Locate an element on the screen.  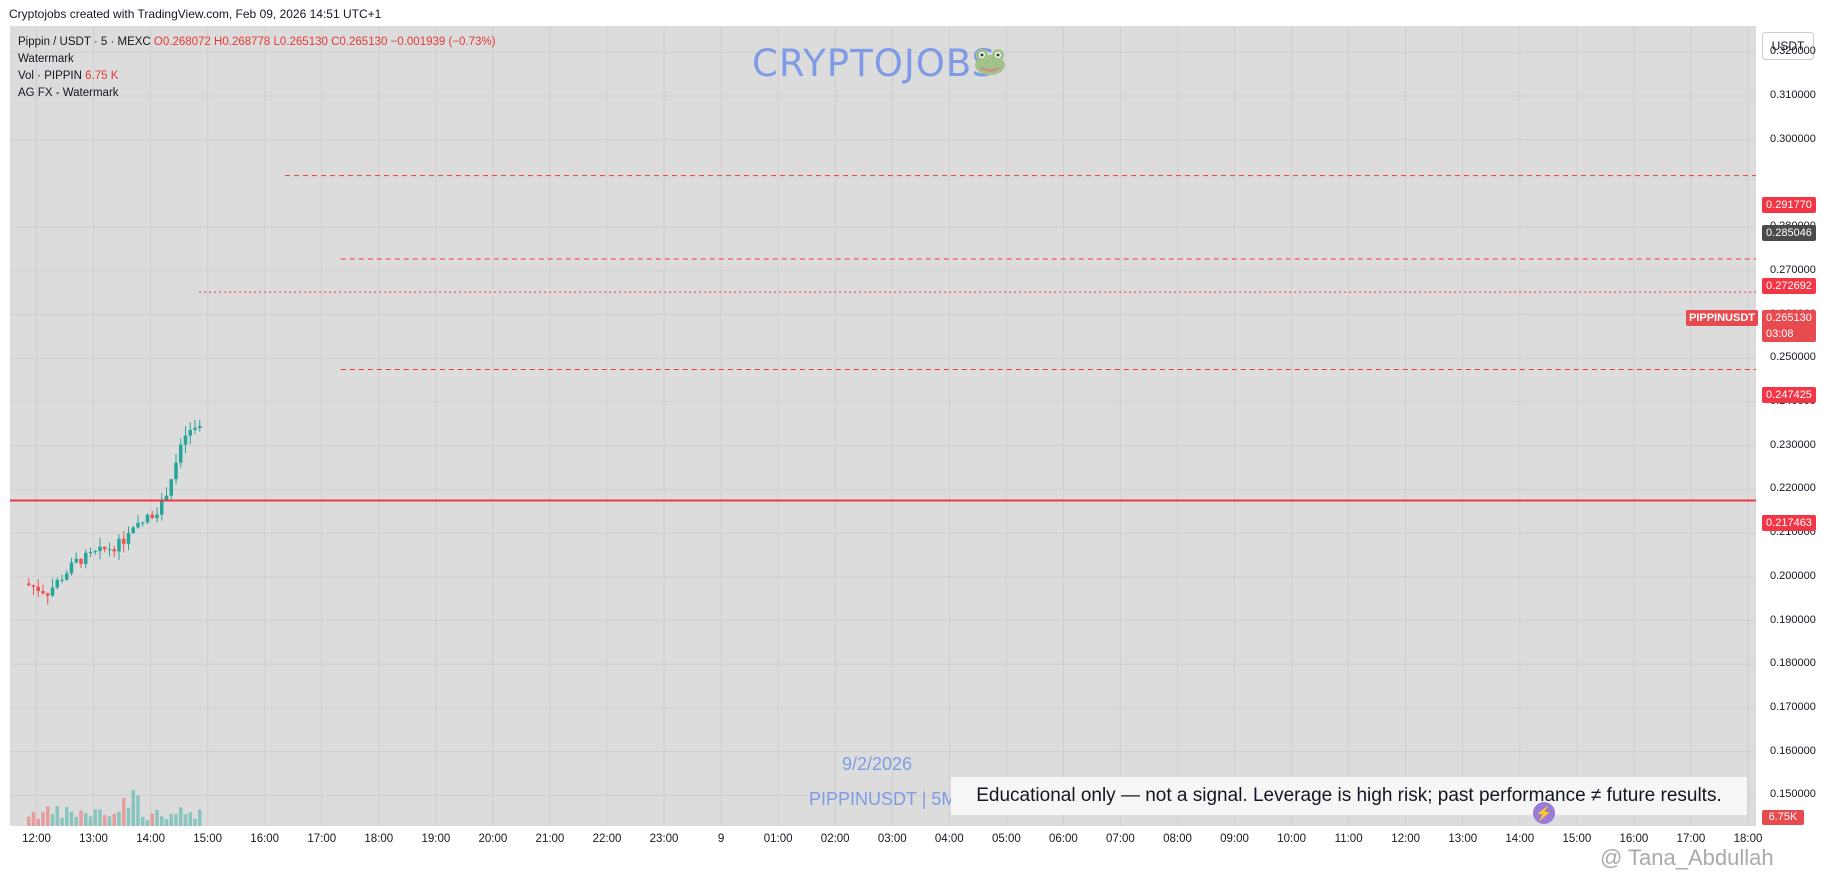
date-watermark: 9/2/2026 is located at coordinates (877, 764).